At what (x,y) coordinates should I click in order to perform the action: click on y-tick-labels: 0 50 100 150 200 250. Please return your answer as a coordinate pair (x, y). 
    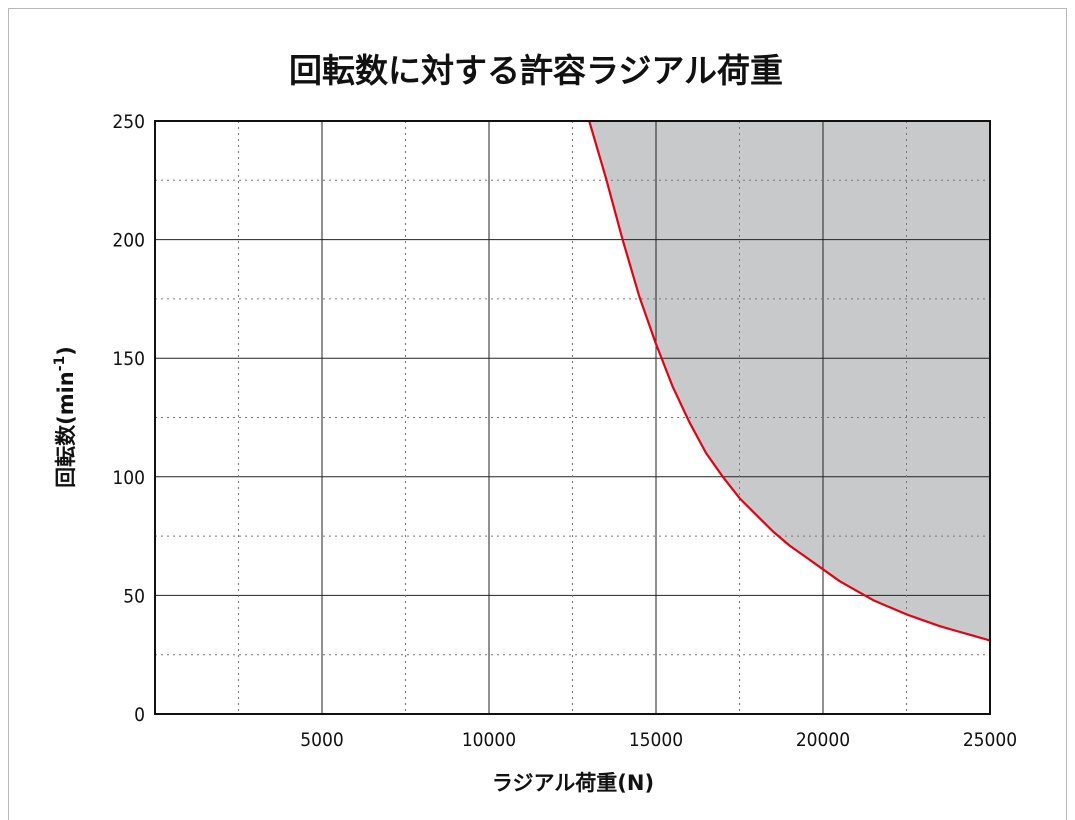
    Looking at the image, I should click on (128, 418).